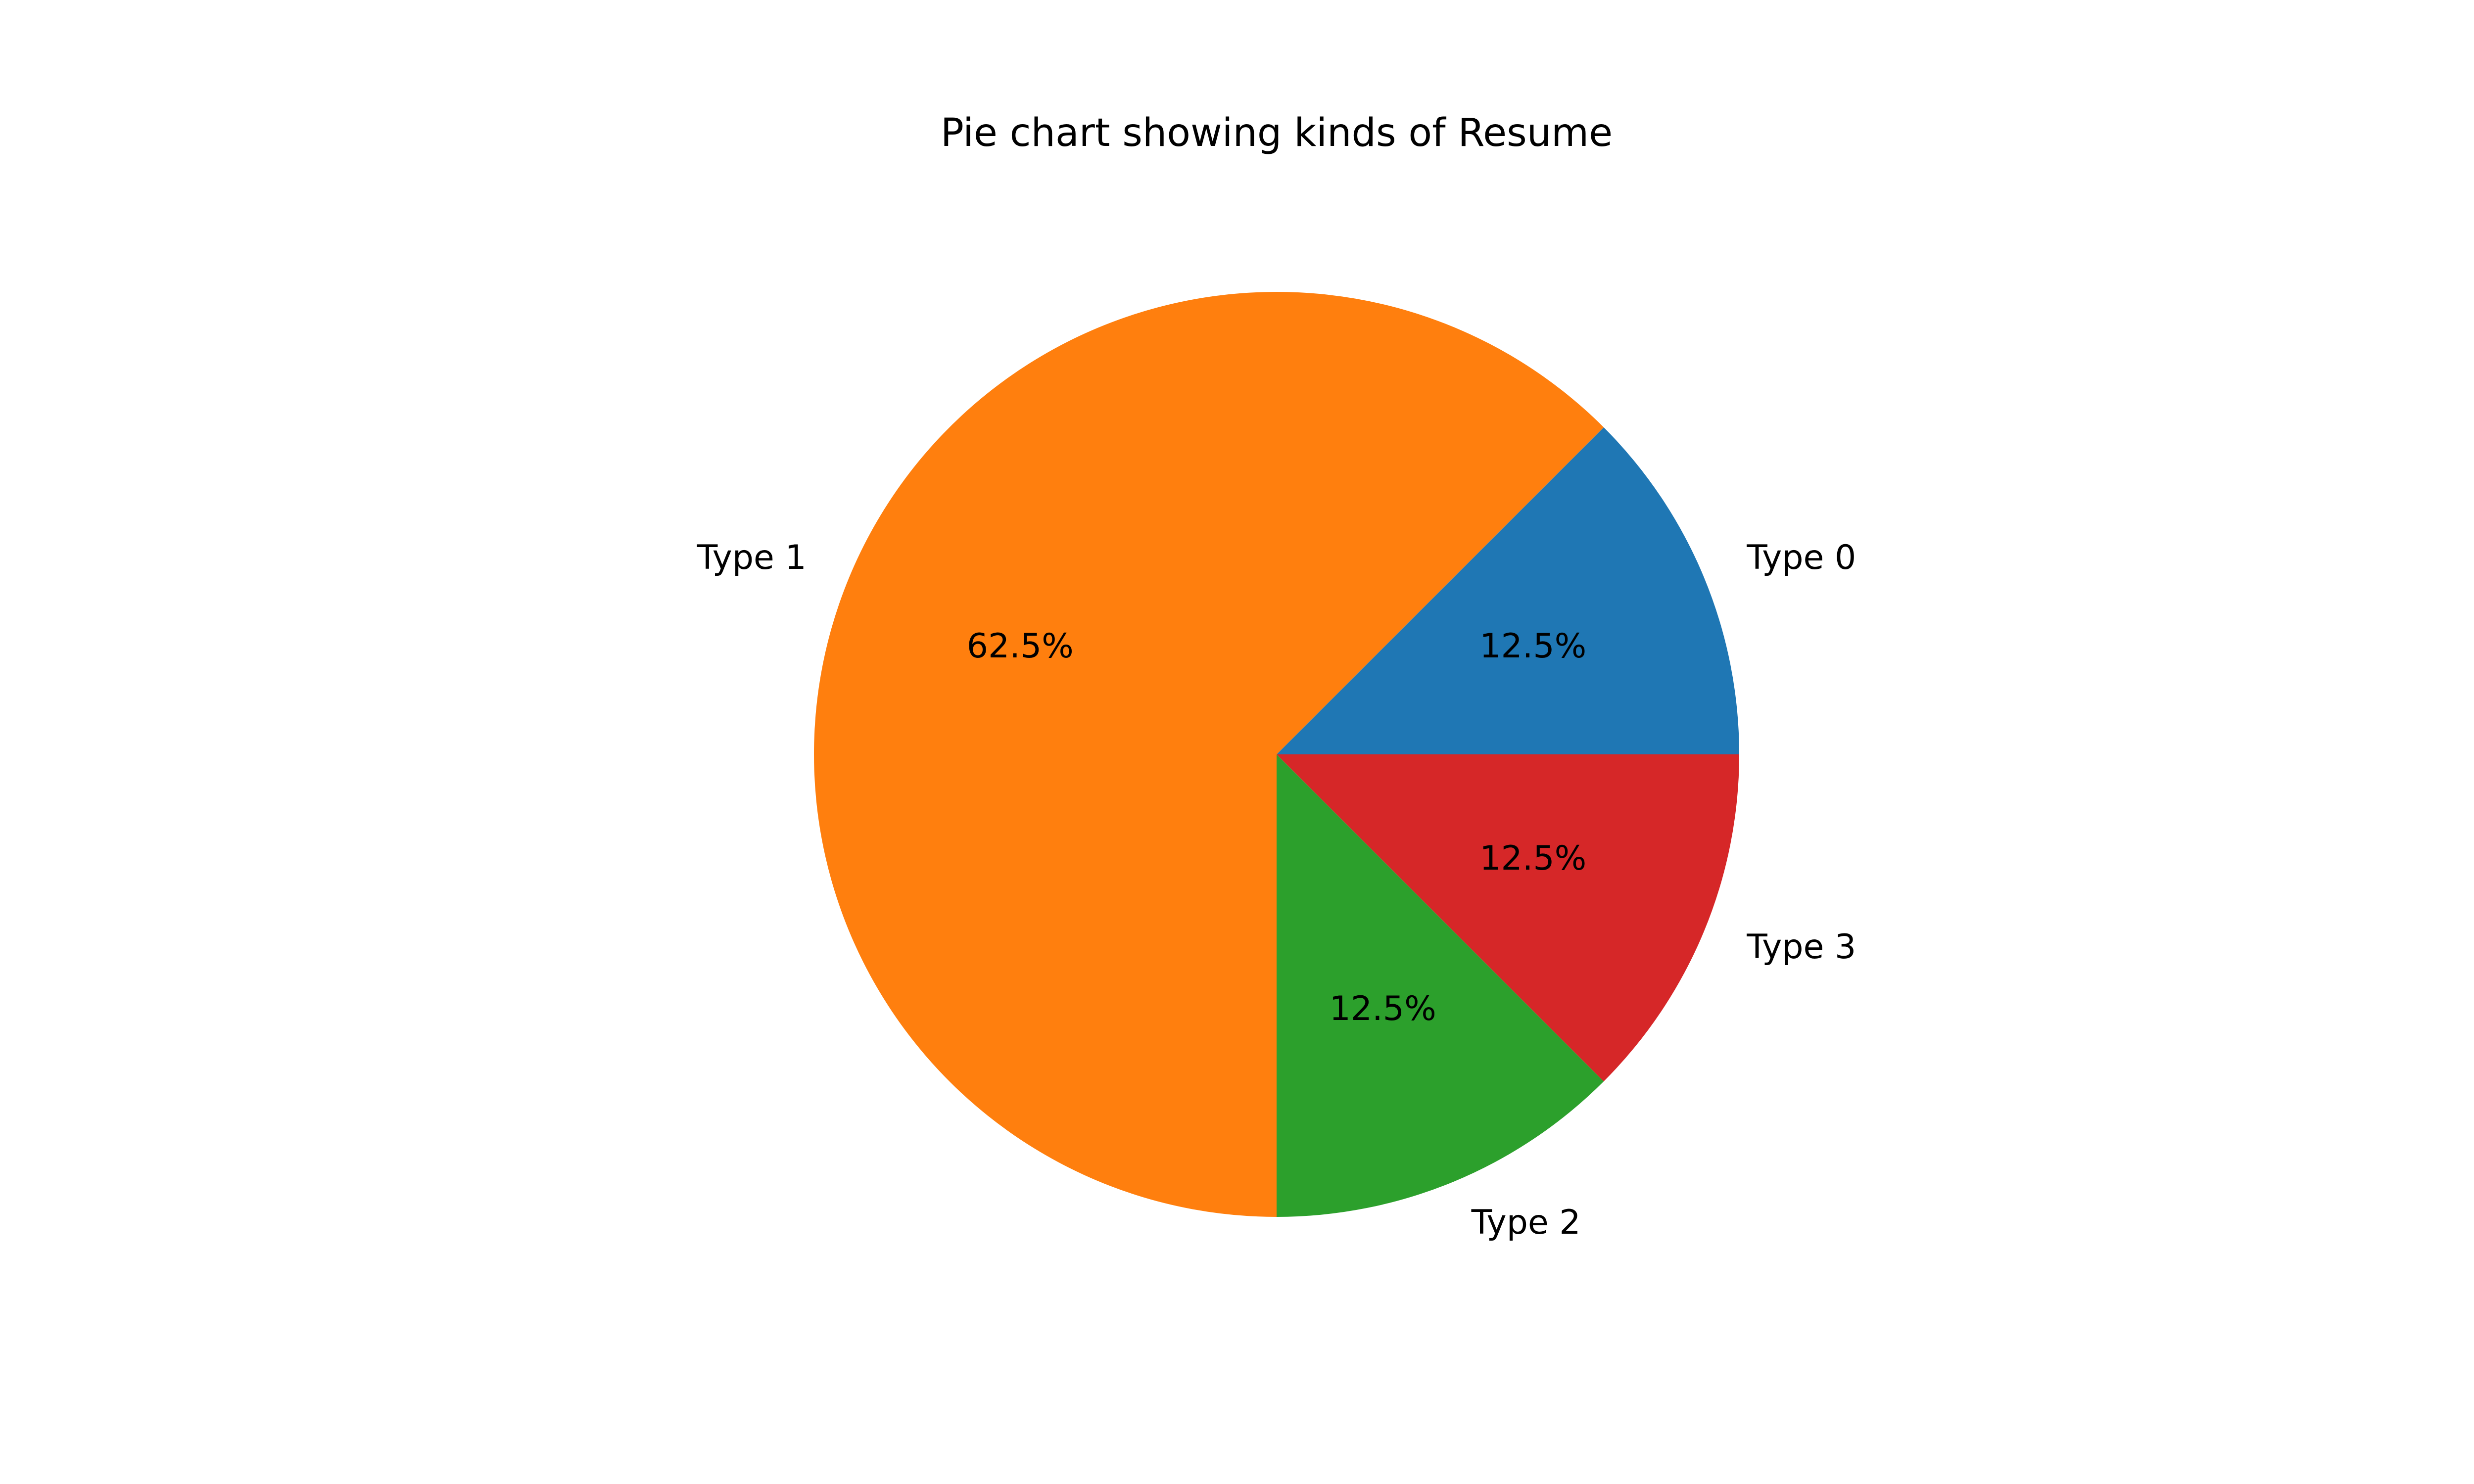  Describe the element at coordinates (1526, 1222) in the screenshot. I see `slice-label: Type 2` at that location.